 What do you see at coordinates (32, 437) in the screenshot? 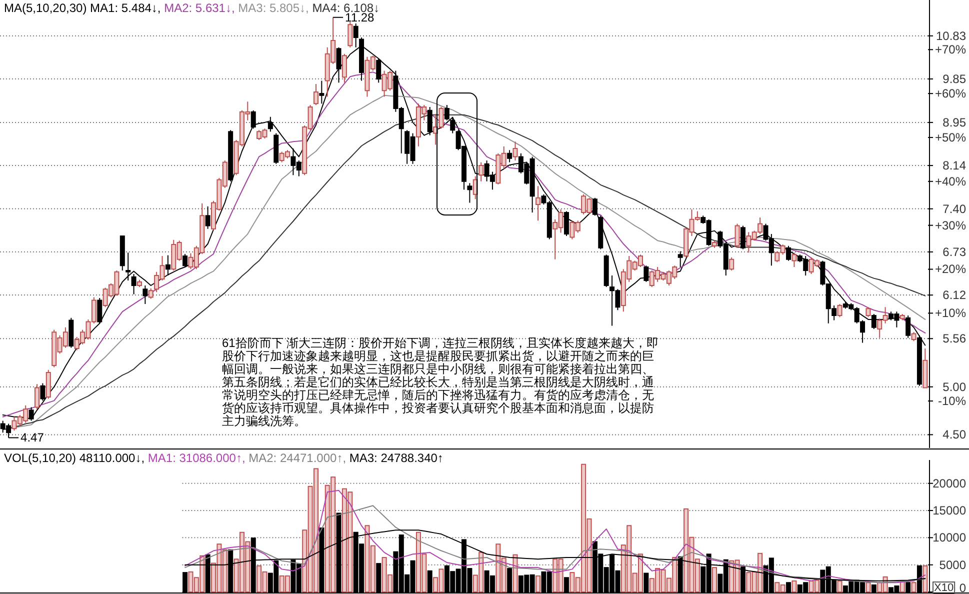
I see `annotation: 4.47` at bounding box center [32, 437].